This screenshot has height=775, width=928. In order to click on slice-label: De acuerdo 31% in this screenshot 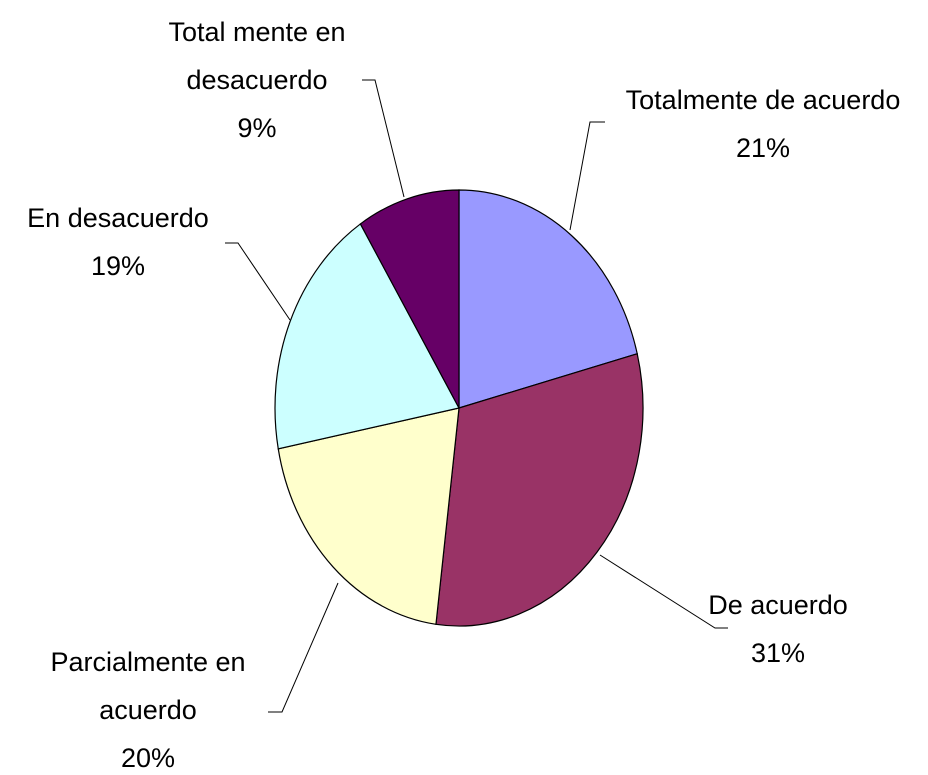, I will do `click(778, 629)`.